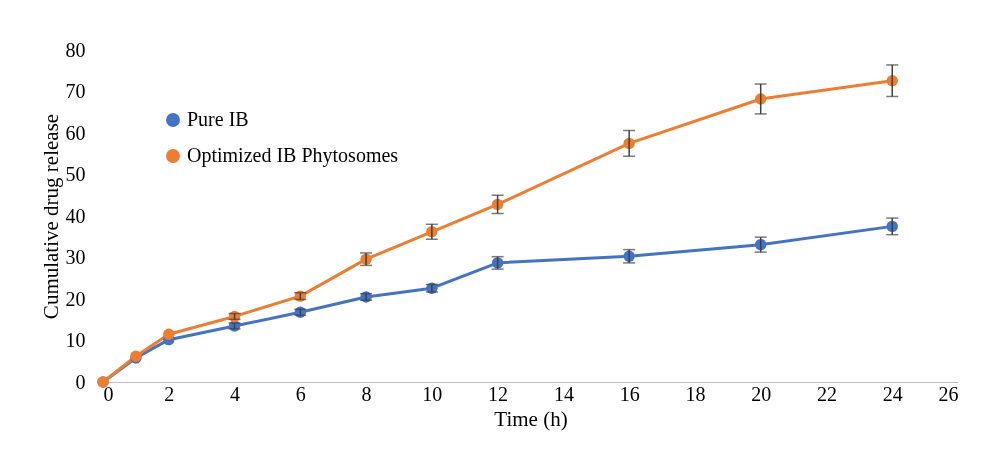 Image resolution: width=1005 pixels, height=459 pixels. What do you see at coordinates (169, 393) in the screenshot?
I see `x-tick-label: 2` at bounding box center [169, 393].